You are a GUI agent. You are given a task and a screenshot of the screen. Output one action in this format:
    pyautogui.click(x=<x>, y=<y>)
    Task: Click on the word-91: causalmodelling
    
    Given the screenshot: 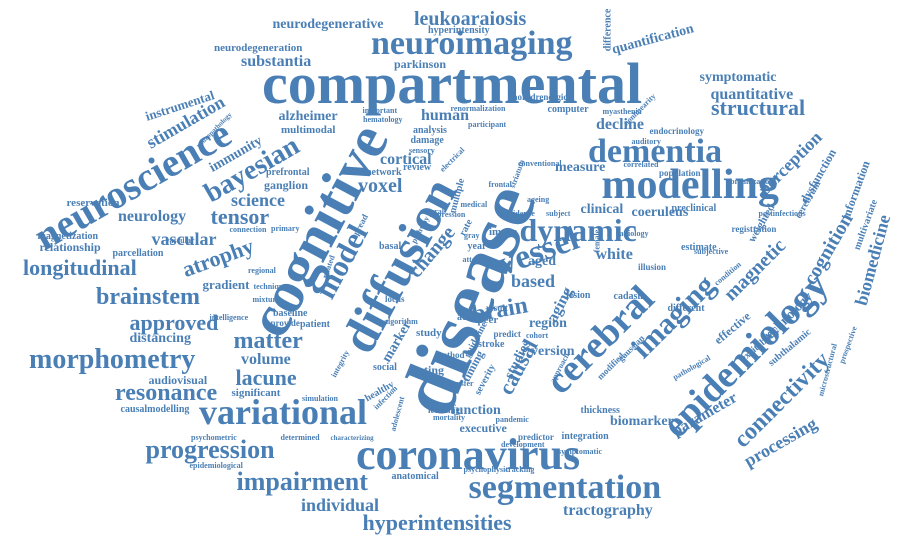 What is the action you would take?
    pyautogui.click(x=155, y=409)
    